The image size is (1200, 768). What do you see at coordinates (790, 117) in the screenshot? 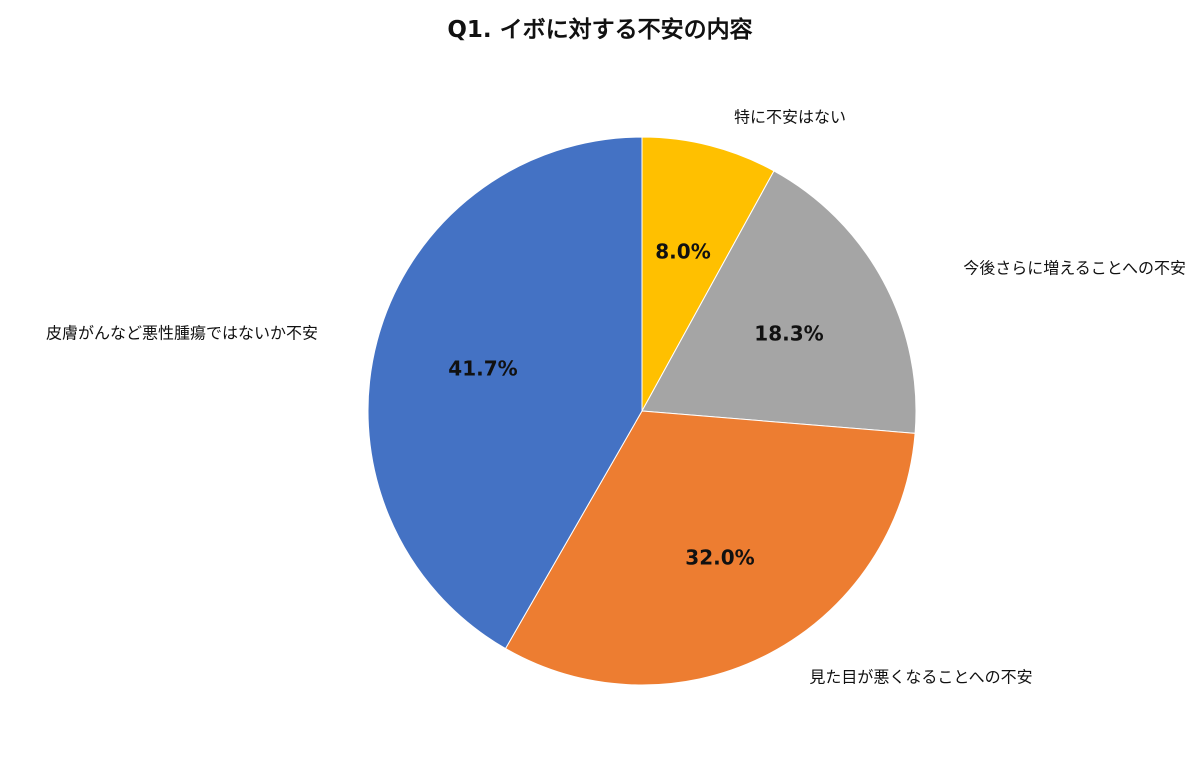
I see `pie-category-label: 特に不安はない` at bounding box center [790, 117].